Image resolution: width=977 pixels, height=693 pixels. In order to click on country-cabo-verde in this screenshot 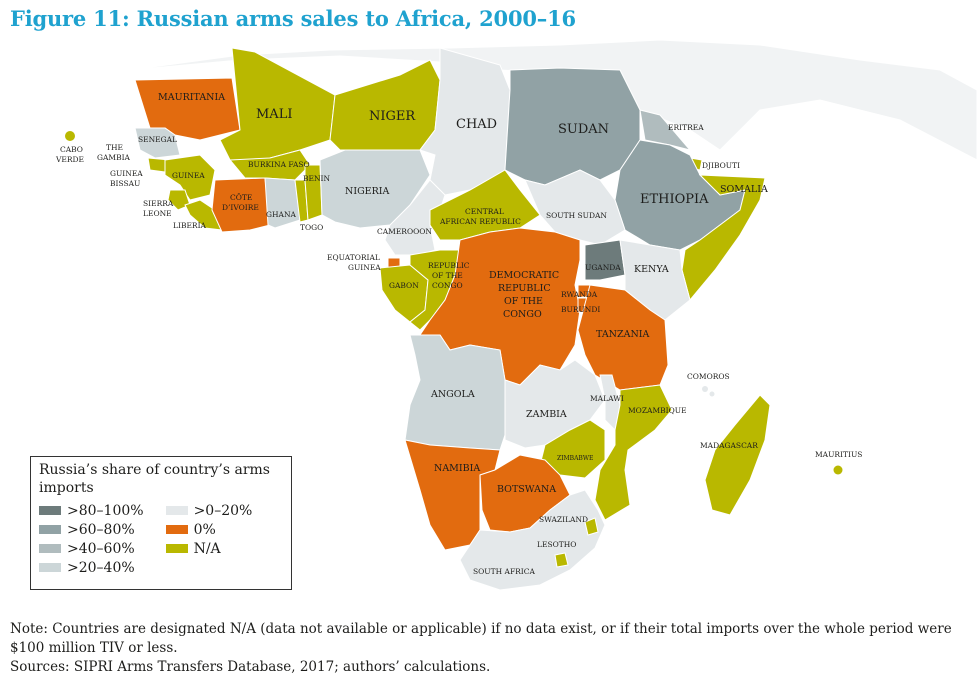, I will do `click(70, 136)`.